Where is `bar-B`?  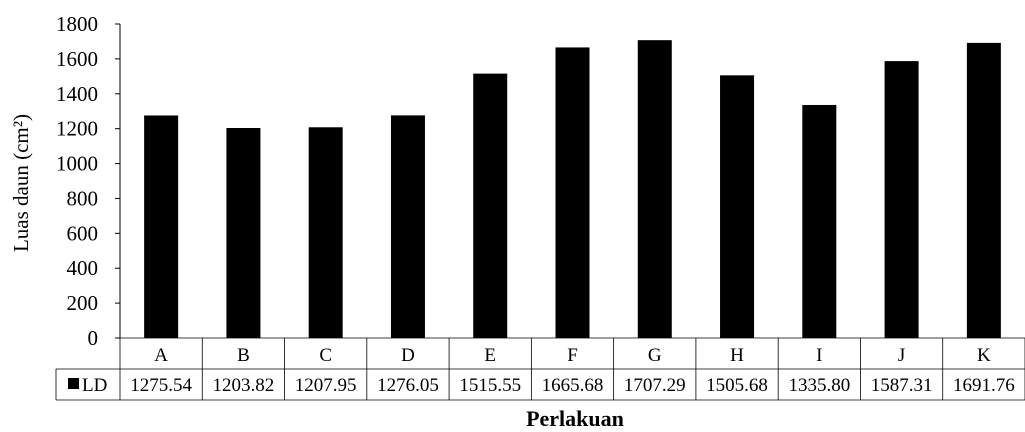 bar-B is located at coordinates (243, 233).